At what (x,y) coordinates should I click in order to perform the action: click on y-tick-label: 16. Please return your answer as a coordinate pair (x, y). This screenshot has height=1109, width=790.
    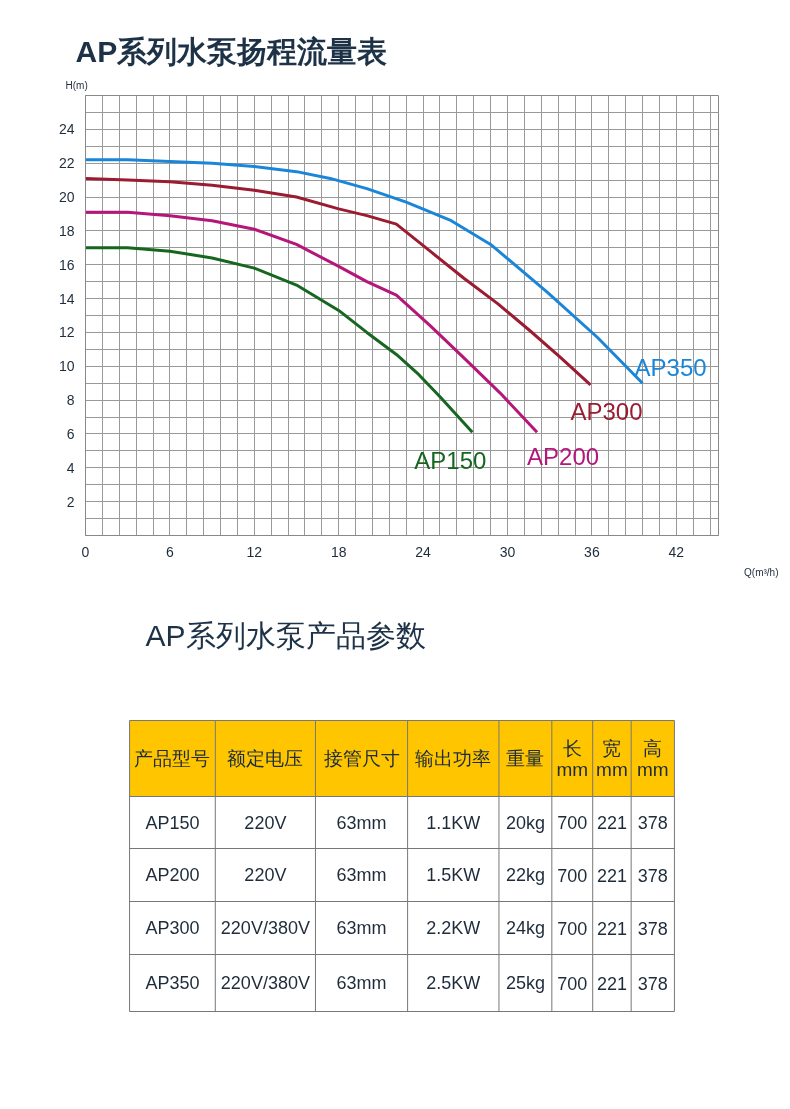
    Looking at the image, I should click on (66, 264).